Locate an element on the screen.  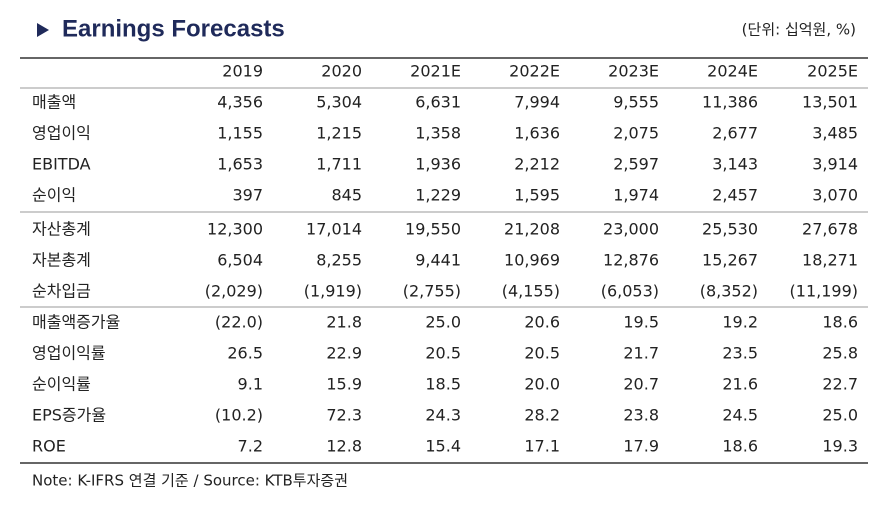
cell: 1,974 is located at coordinates (636, 195).